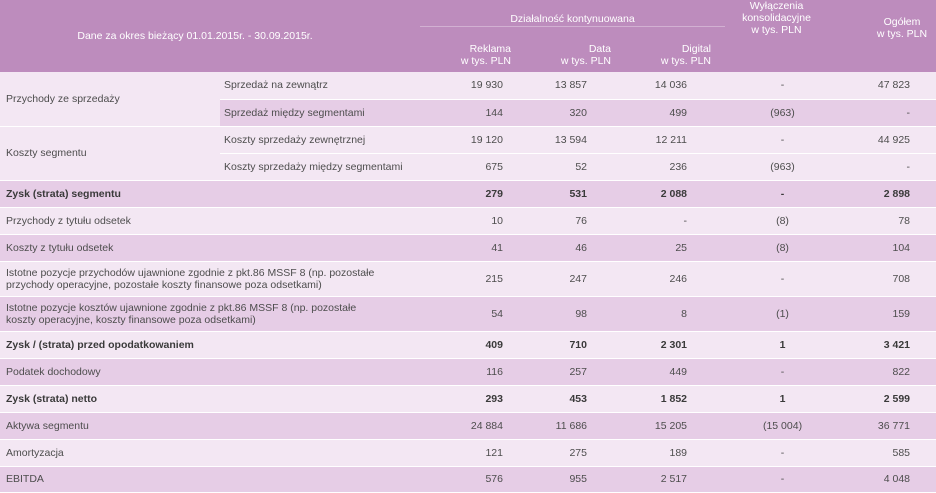  What do you see at coordinates (472, 140) in the screenshot?
I see `table-cell: 19 120` at bounding box center [472, 140].